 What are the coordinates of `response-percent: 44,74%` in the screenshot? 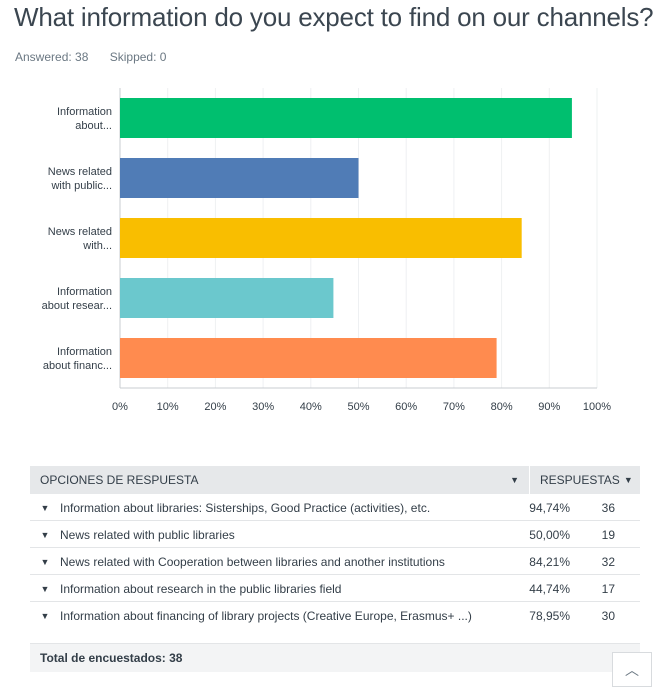 It's located at (549, 589).